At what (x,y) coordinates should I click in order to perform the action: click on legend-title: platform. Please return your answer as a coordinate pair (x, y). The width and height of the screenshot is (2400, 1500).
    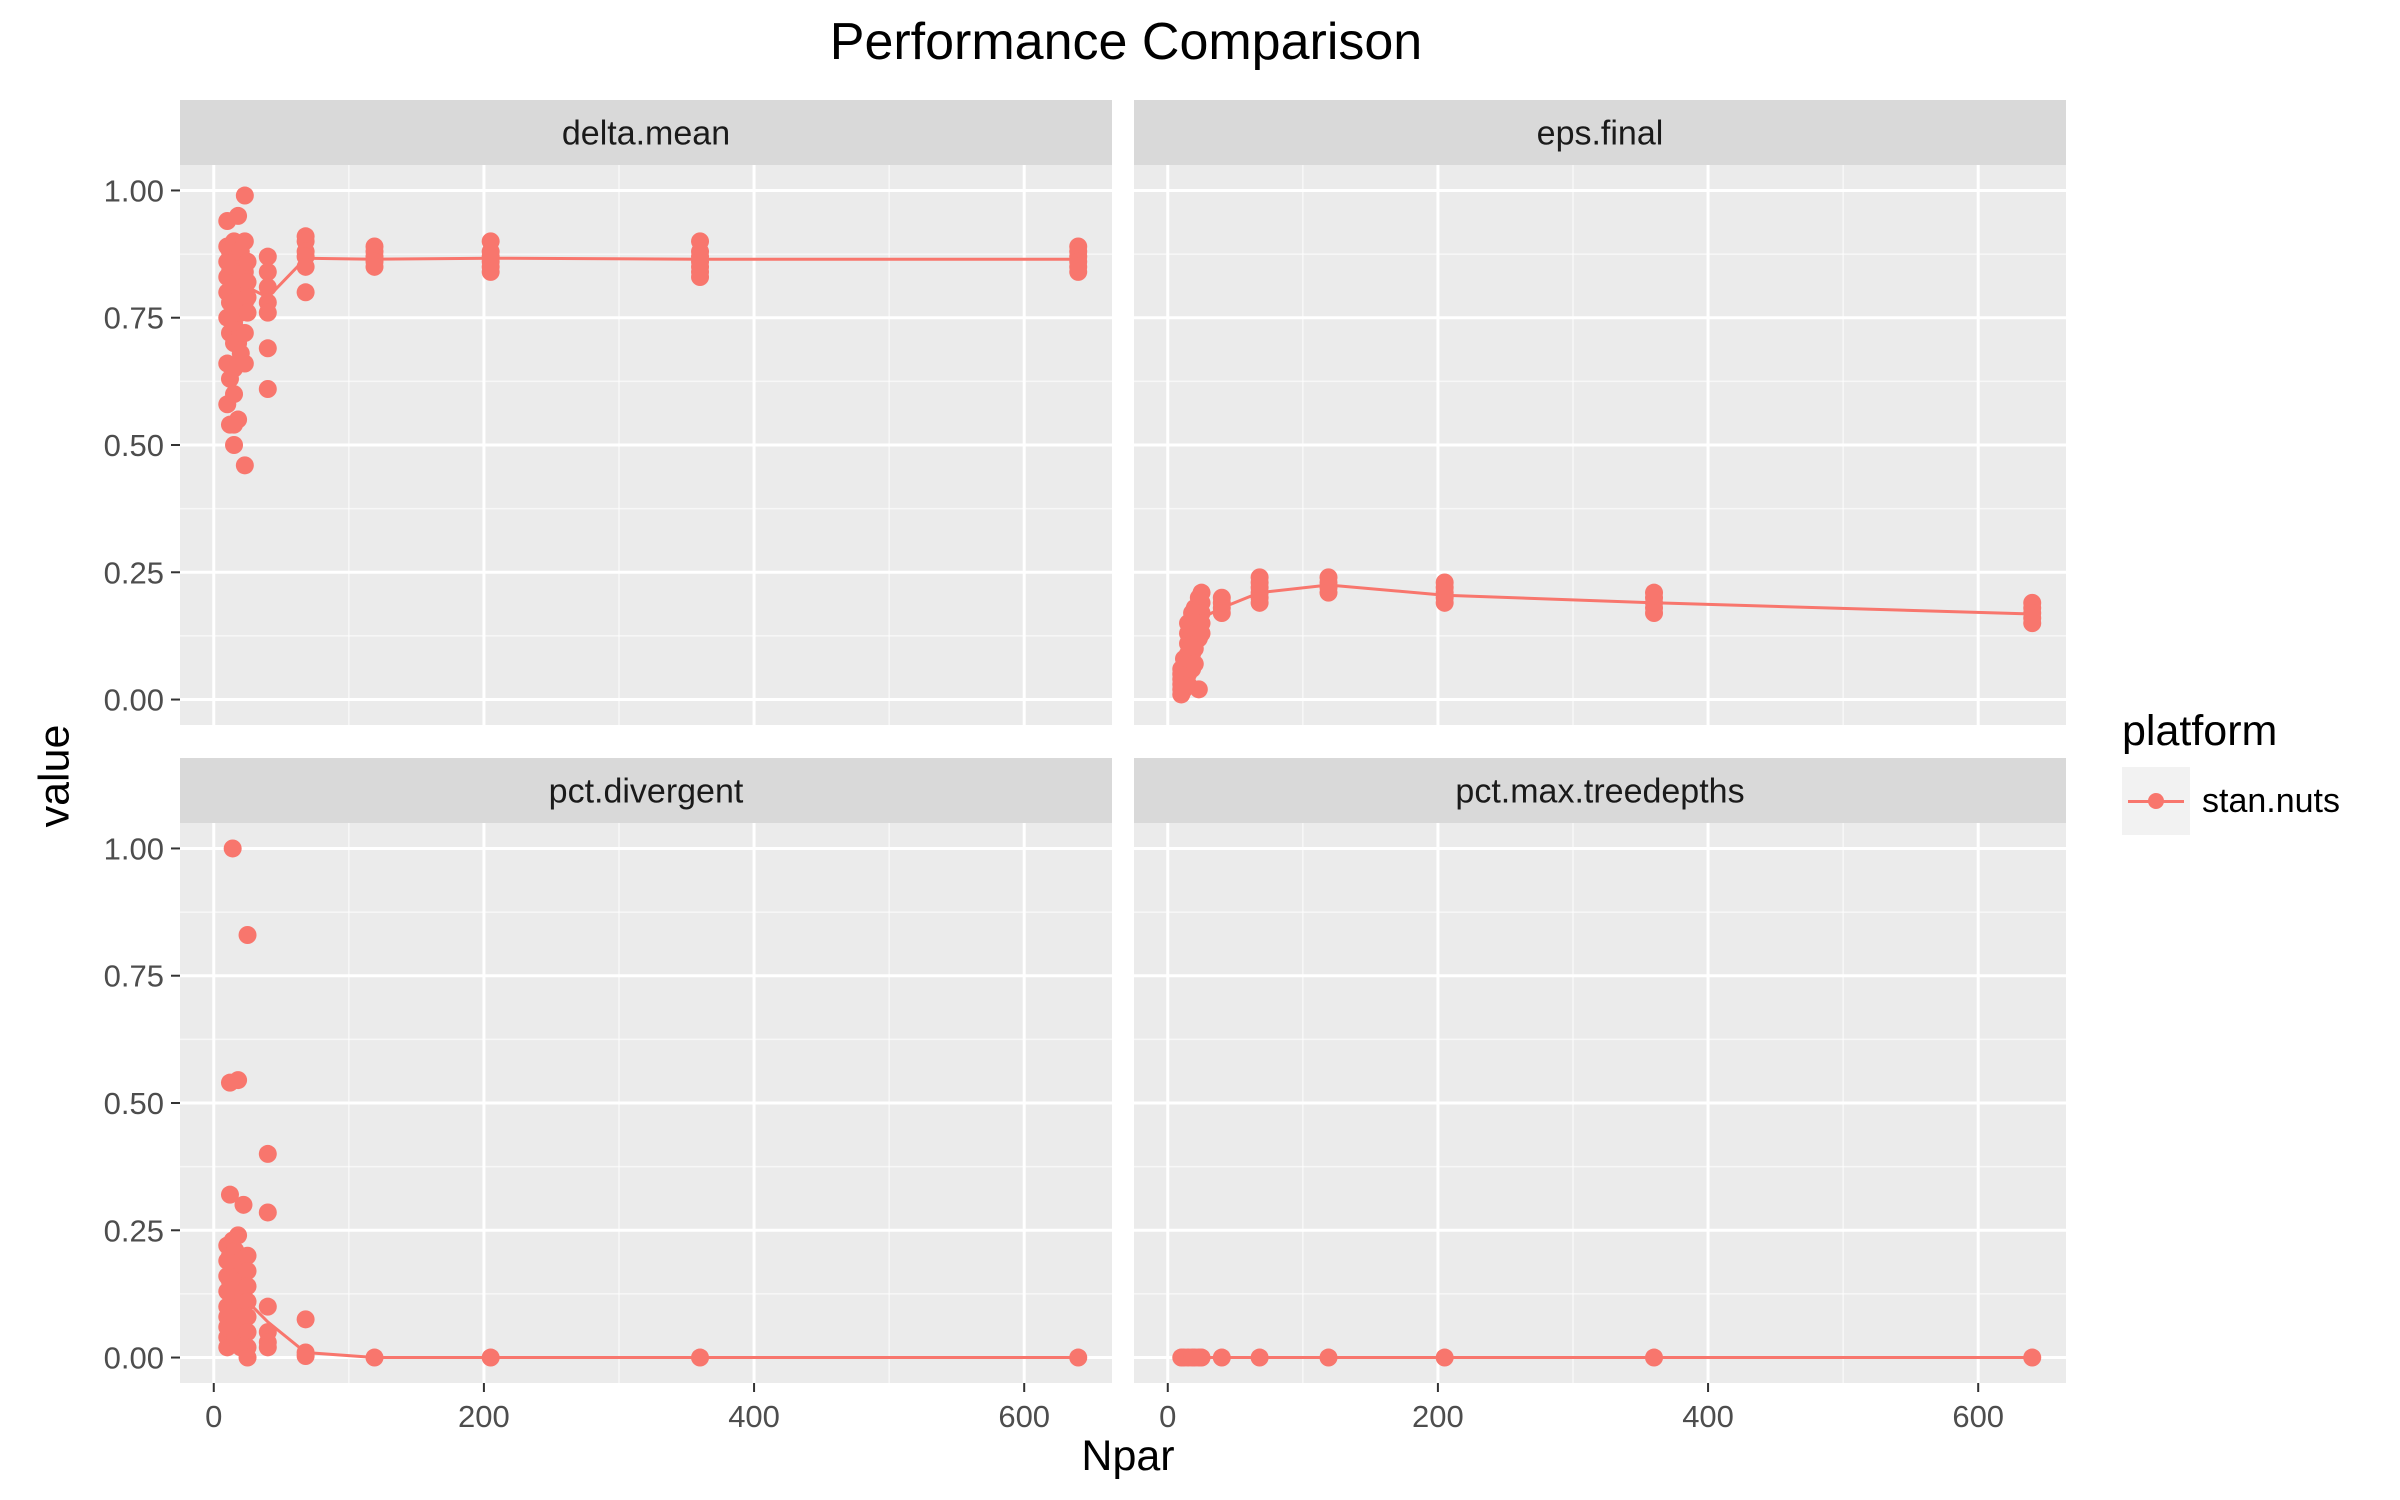
    Looking at the image, I should click on (2200, 731).